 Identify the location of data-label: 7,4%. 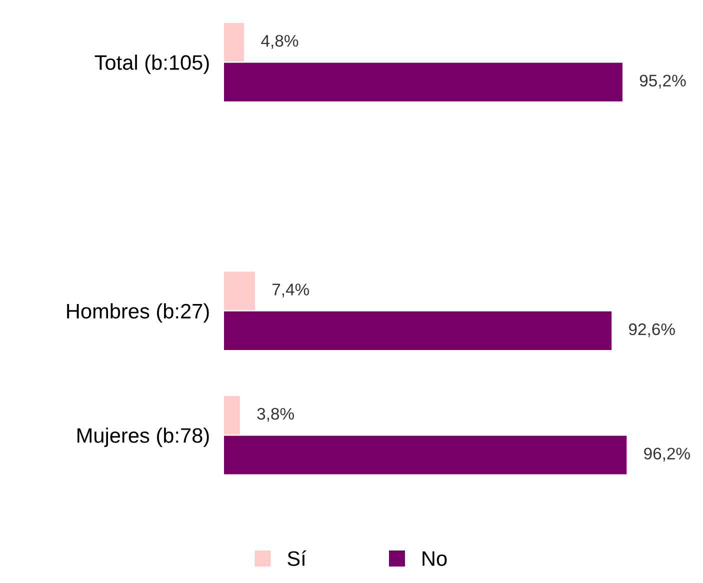
(291, 291).